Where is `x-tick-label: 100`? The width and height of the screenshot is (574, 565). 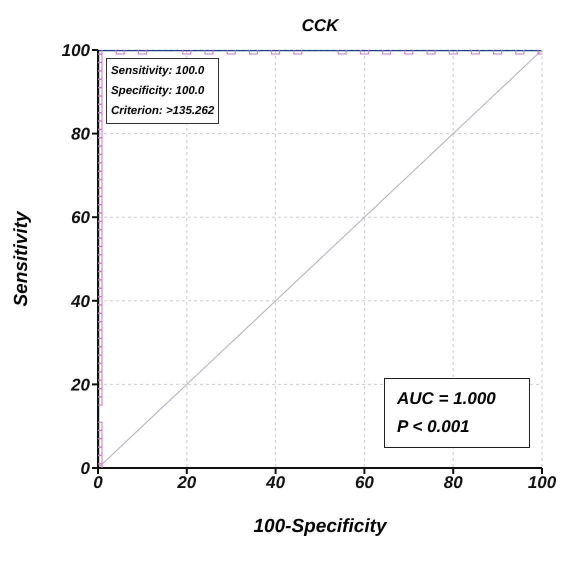
x-tick-label: 100 is located at coordinates (542, 482).